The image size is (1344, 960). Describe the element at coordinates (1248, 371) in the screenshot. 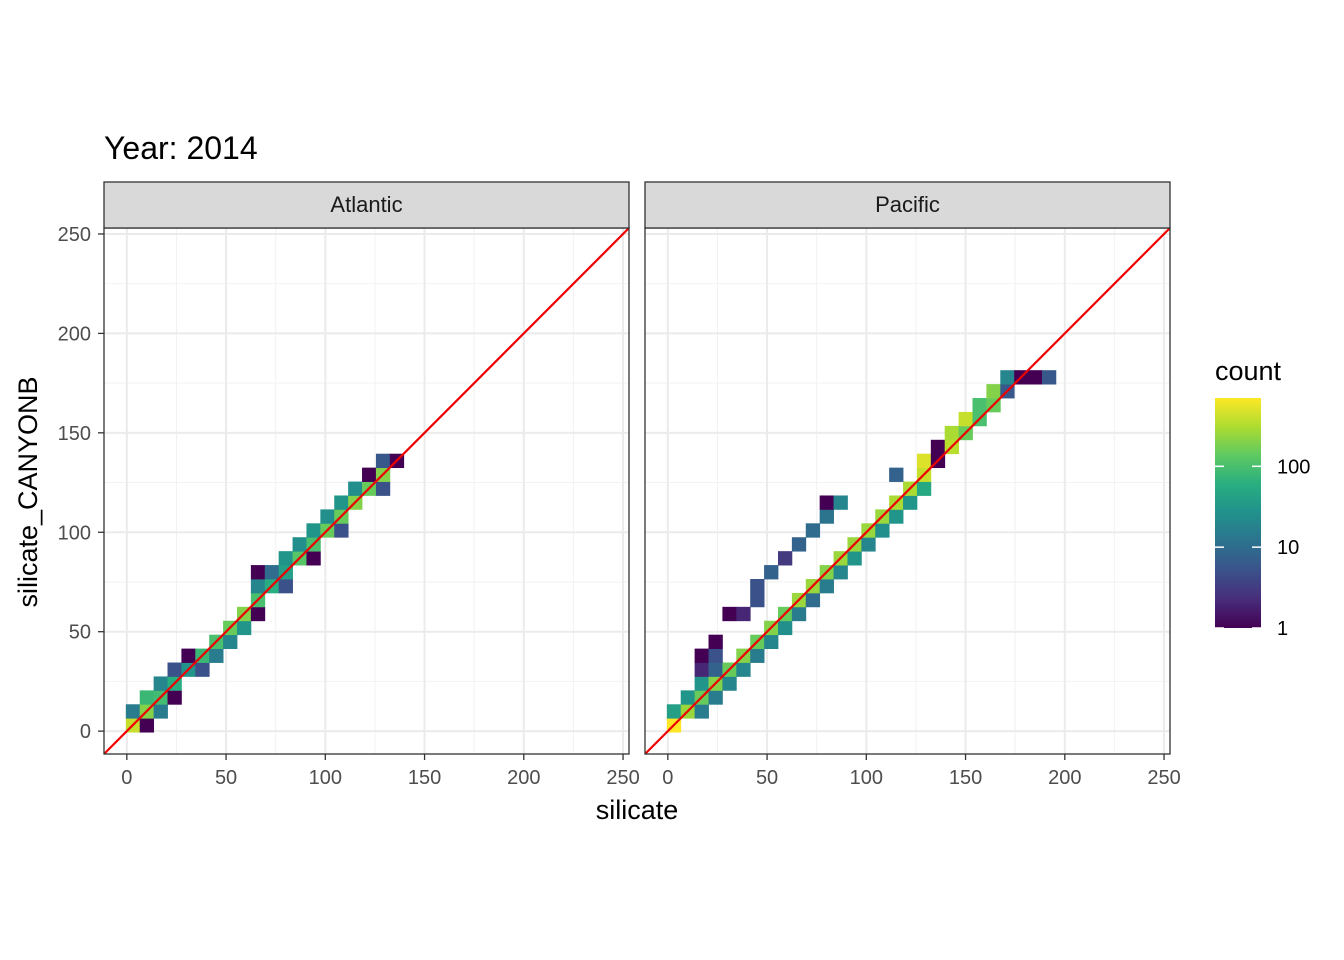

I see `legend-title: count` at that location.